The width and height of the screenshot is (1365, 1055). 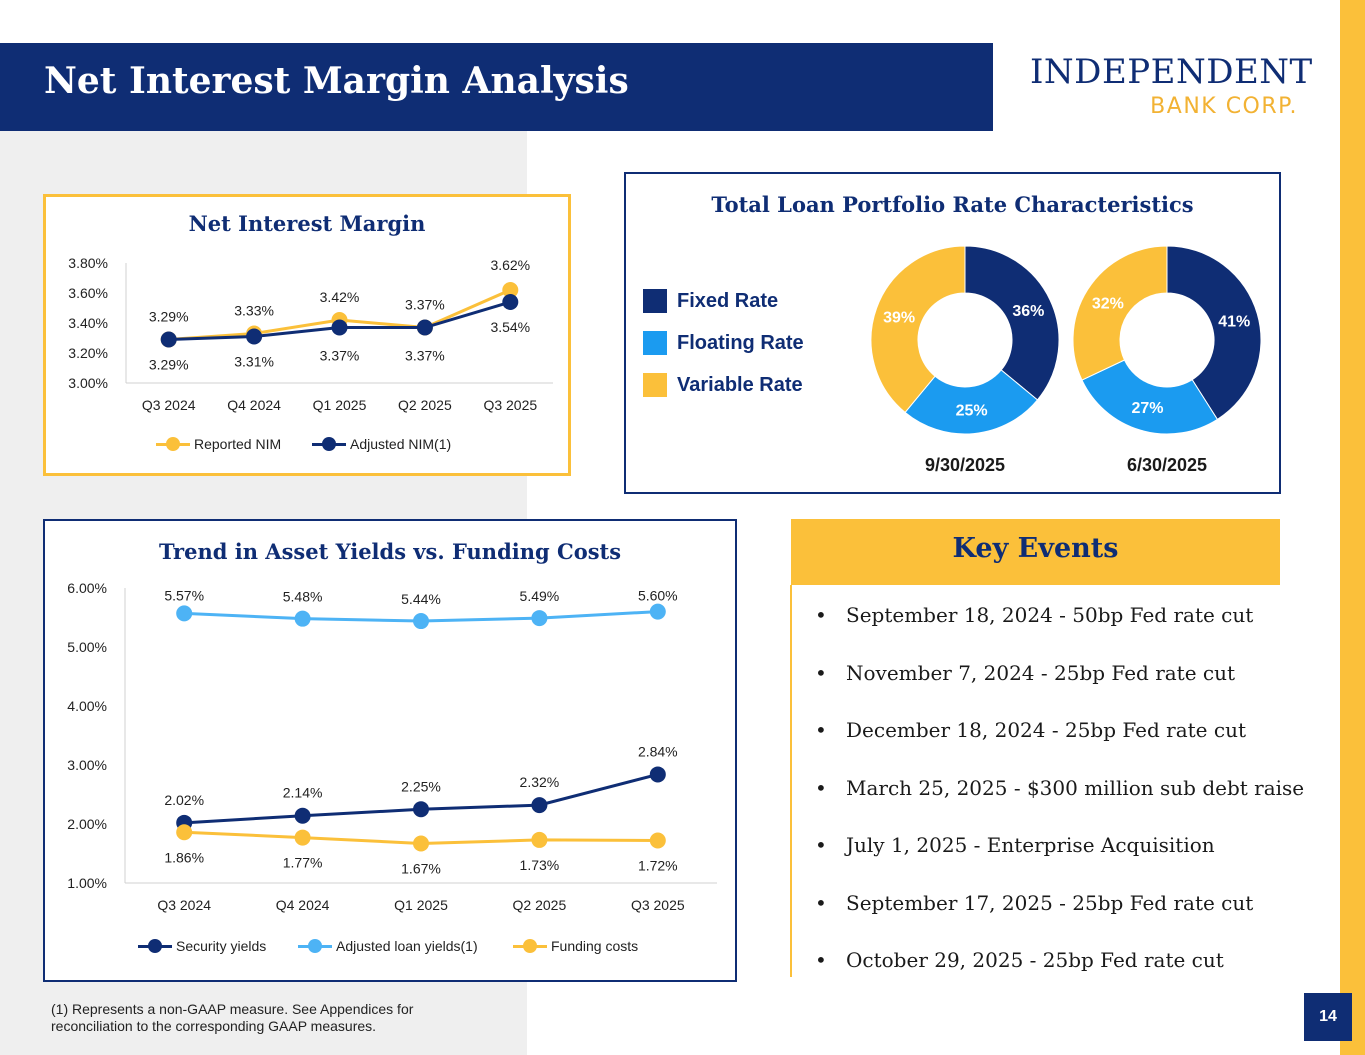 What do you see at coordinates (88, 263) in the screenshot?
I see `y-tick-label: 3.80%` at bounding box center [88, 263].